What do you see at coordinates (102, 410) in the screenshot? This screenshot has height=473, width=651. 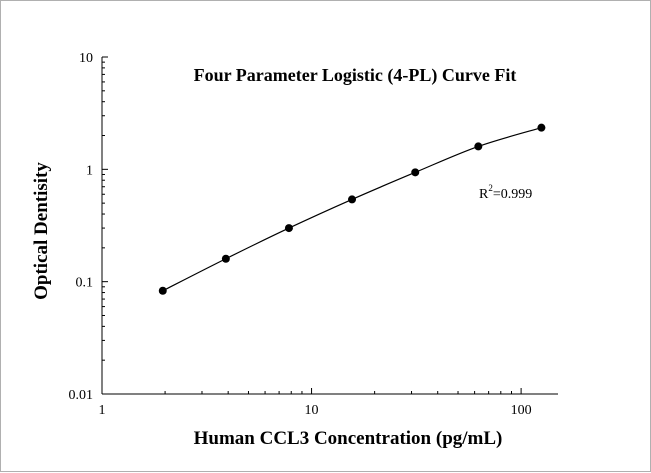 I see `x-tick-label: 1` at bounding box center [102, 410].